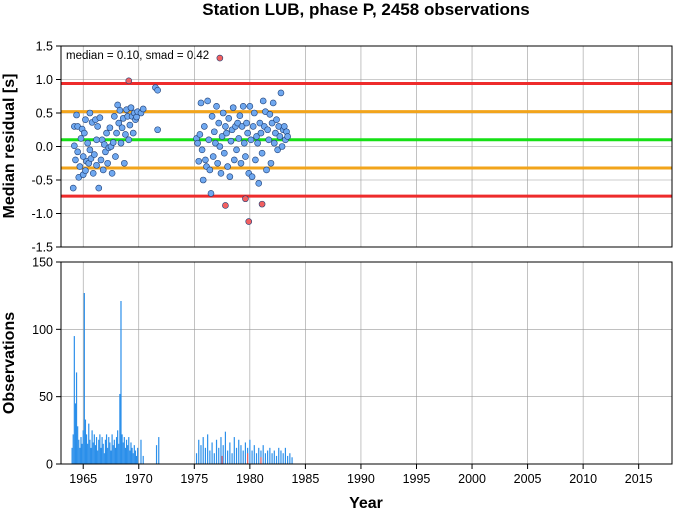 The width and height of the screenshot is (678, 511). What do you see at coordinates (42, 330) in the screenshot?
I see `observations-y-tick-label: 100` at bounding box center [42, 330].